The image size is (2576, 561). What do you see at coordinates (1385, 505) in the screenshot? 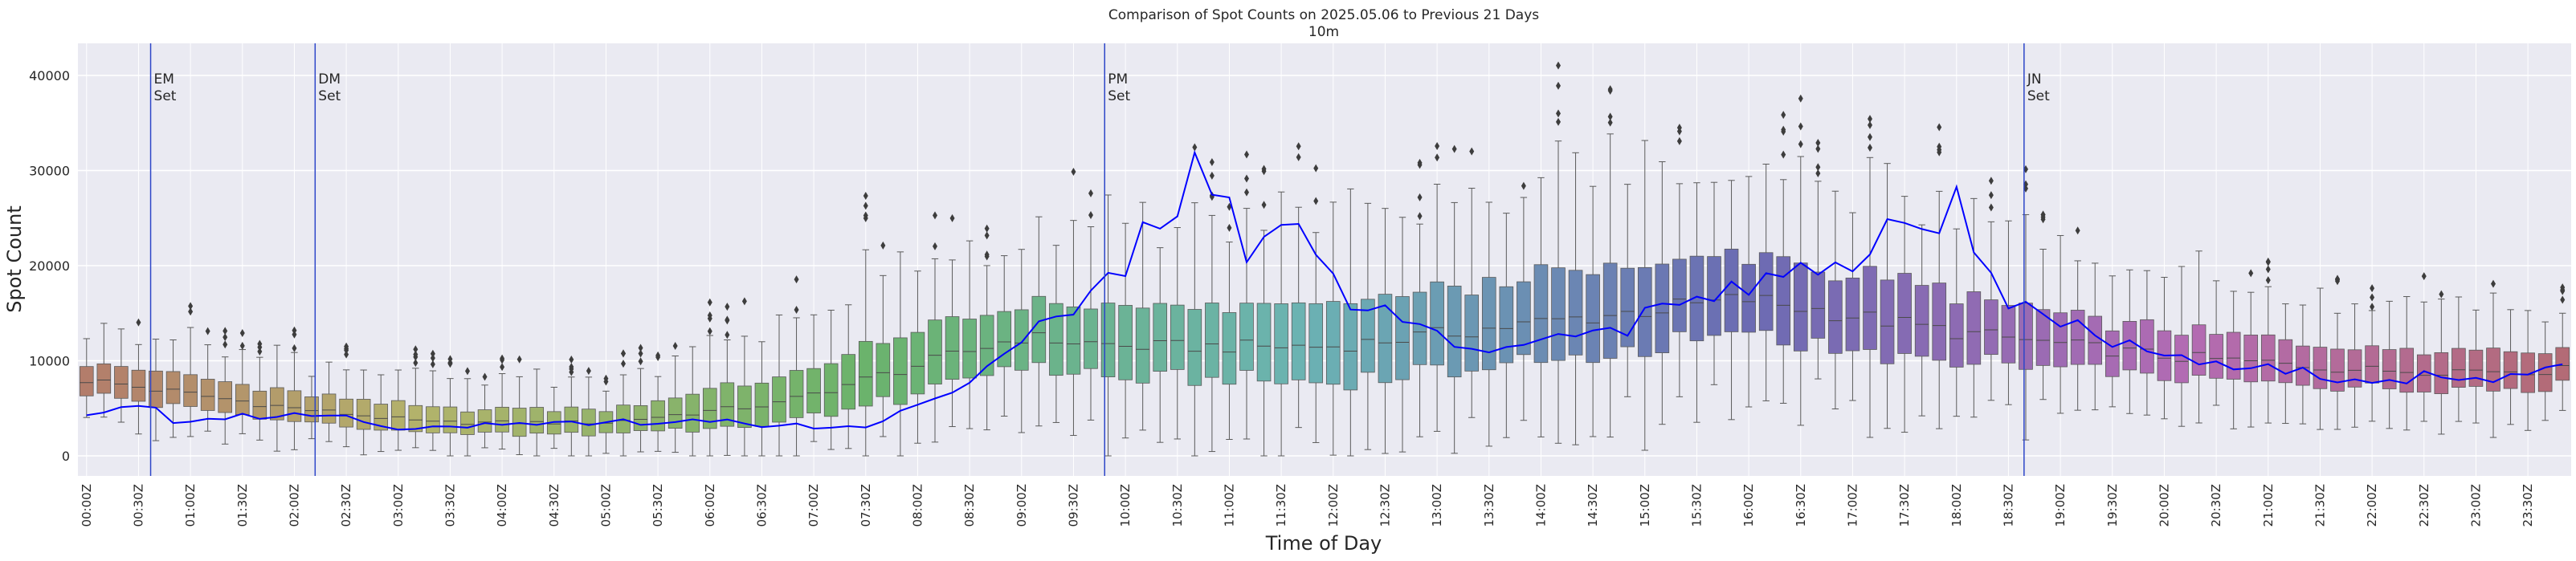
I see `x-tick-label: 12:30Z` at bounding box center [1385, 505].